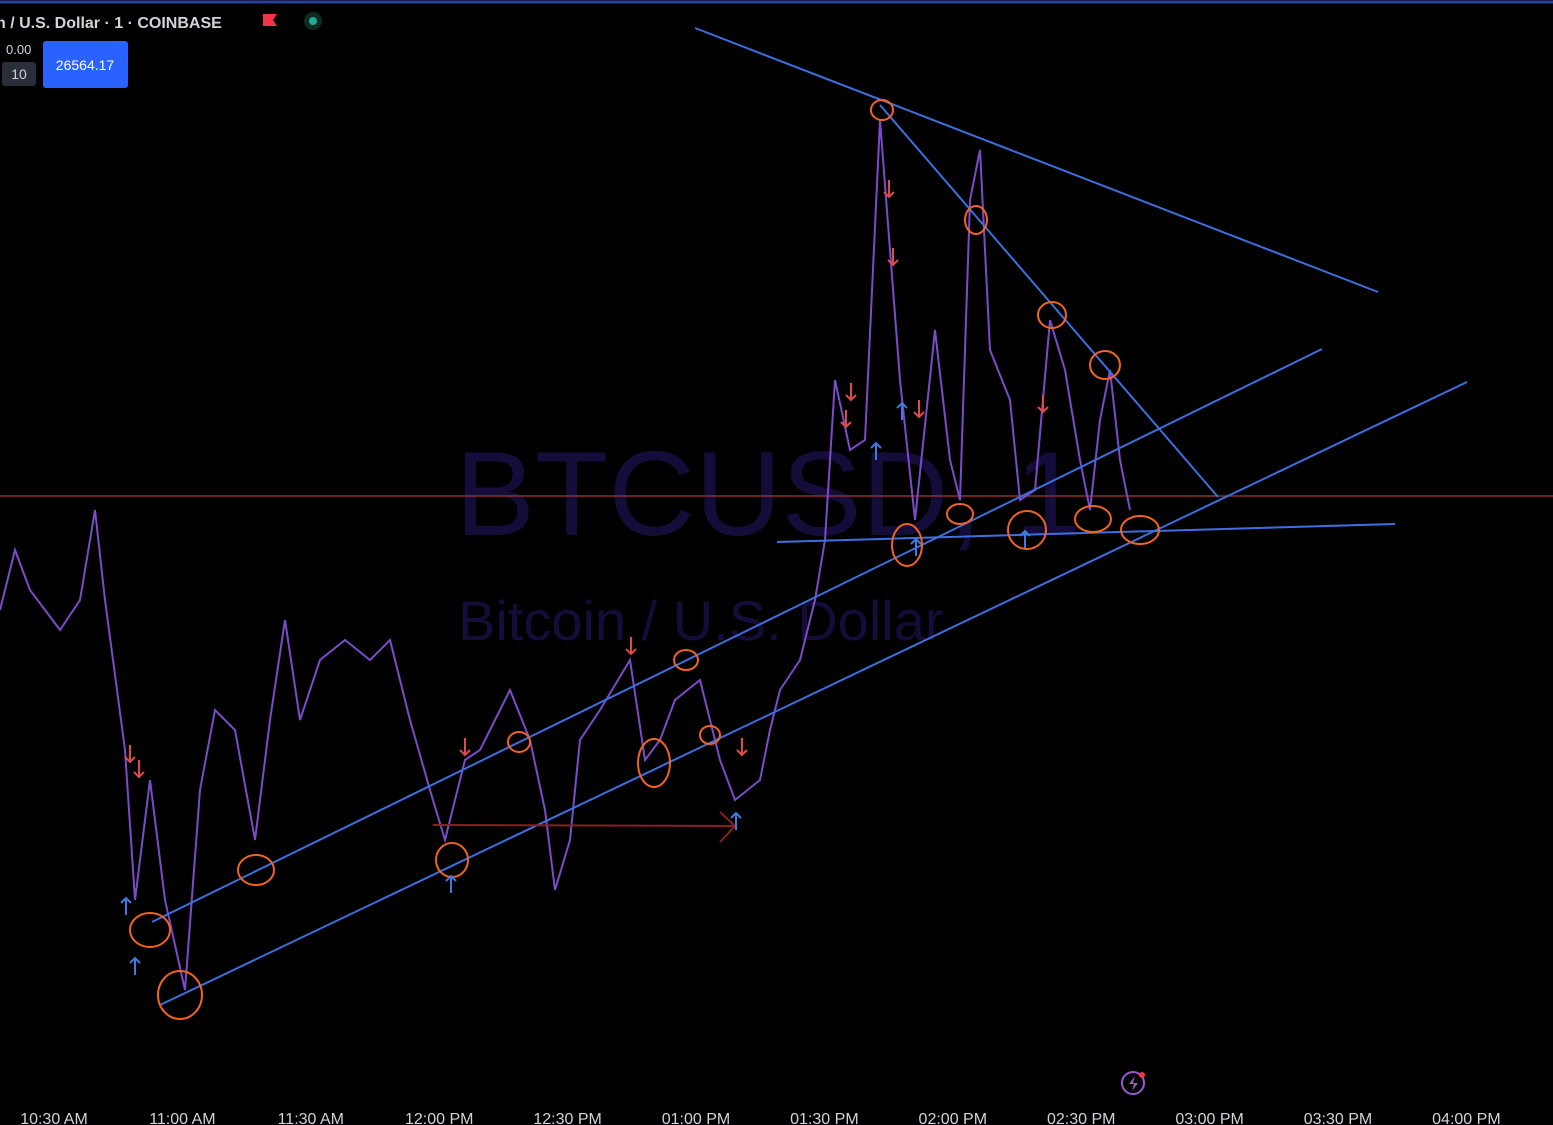  Describe the element at coordinates (313, 21) in the screenshot. I see `status-dot` at that location.